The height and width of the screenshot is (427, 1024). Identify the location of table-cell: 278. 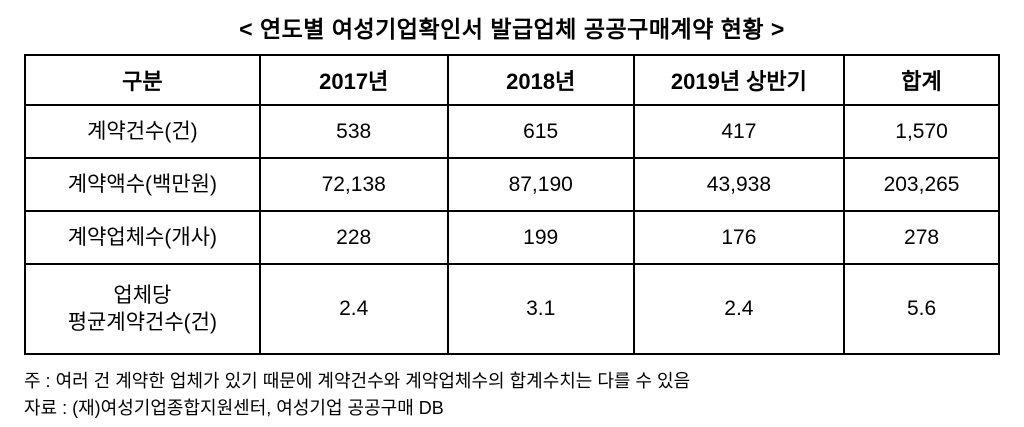
(921, 237).